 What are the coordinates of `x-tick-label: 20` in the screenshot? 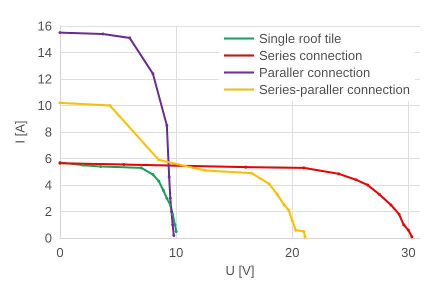 It's located at (292, 252).